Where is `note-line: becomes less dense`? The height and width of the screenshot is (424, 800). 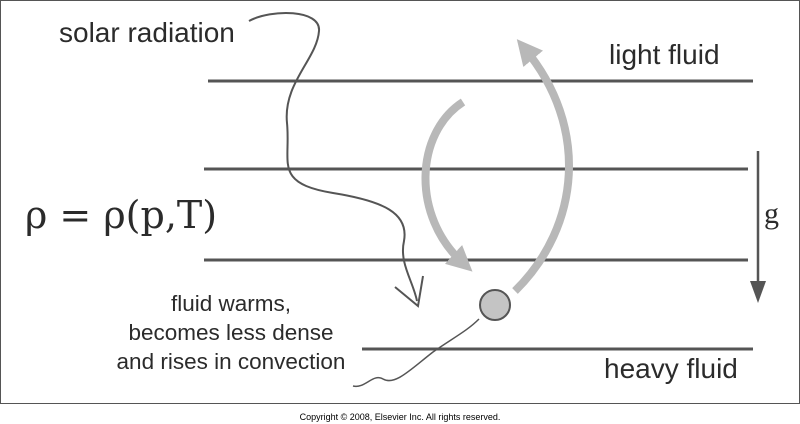
note-line: becomes less dense is located at coordinates (231, 332).